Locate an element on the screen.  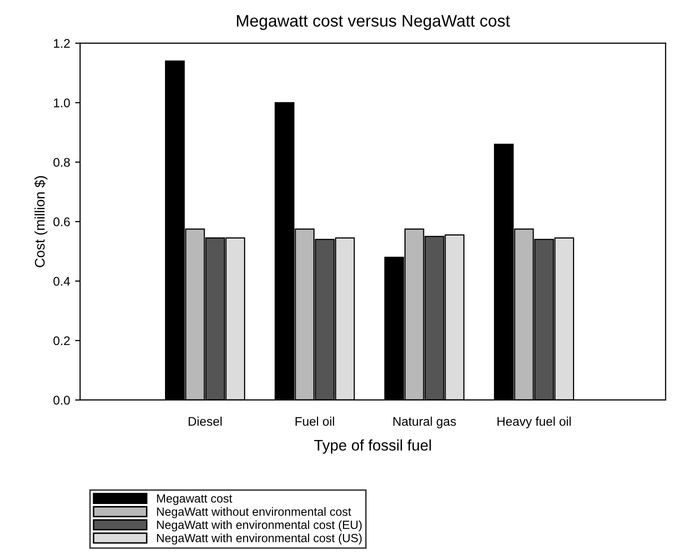
y-tick-label: 1.2 is located at coordinates (62, 43).